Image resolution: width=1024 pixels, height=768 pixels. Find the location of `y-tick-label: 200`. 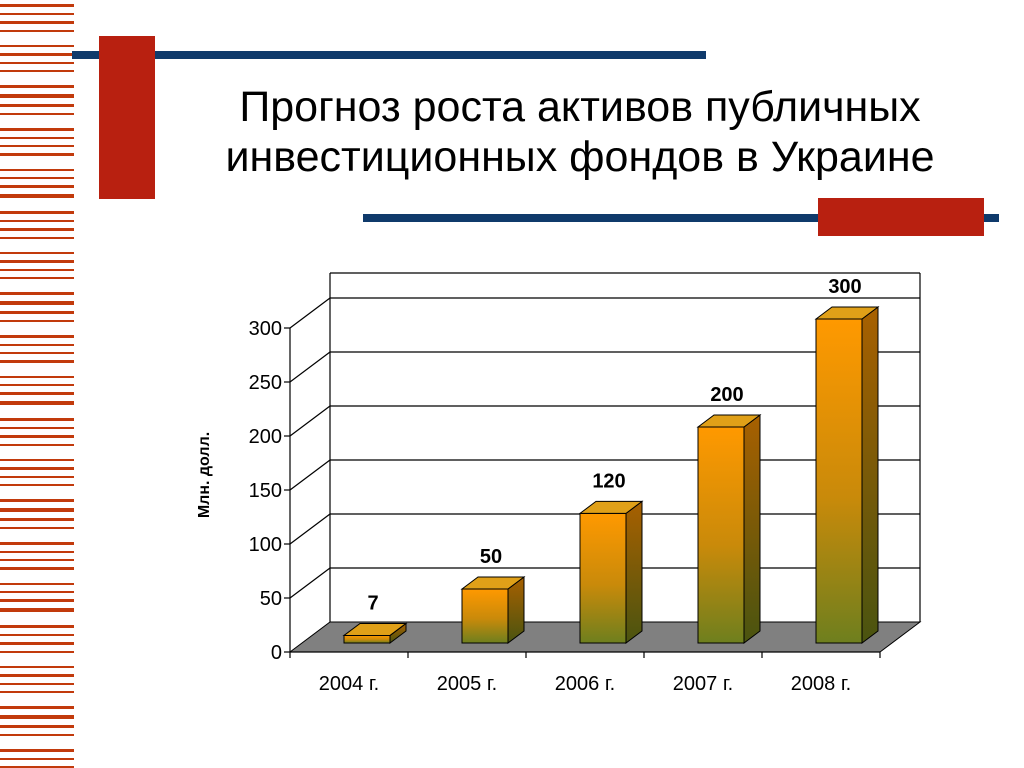

y-tick-label: 200 is located at coordinates (265, 437).